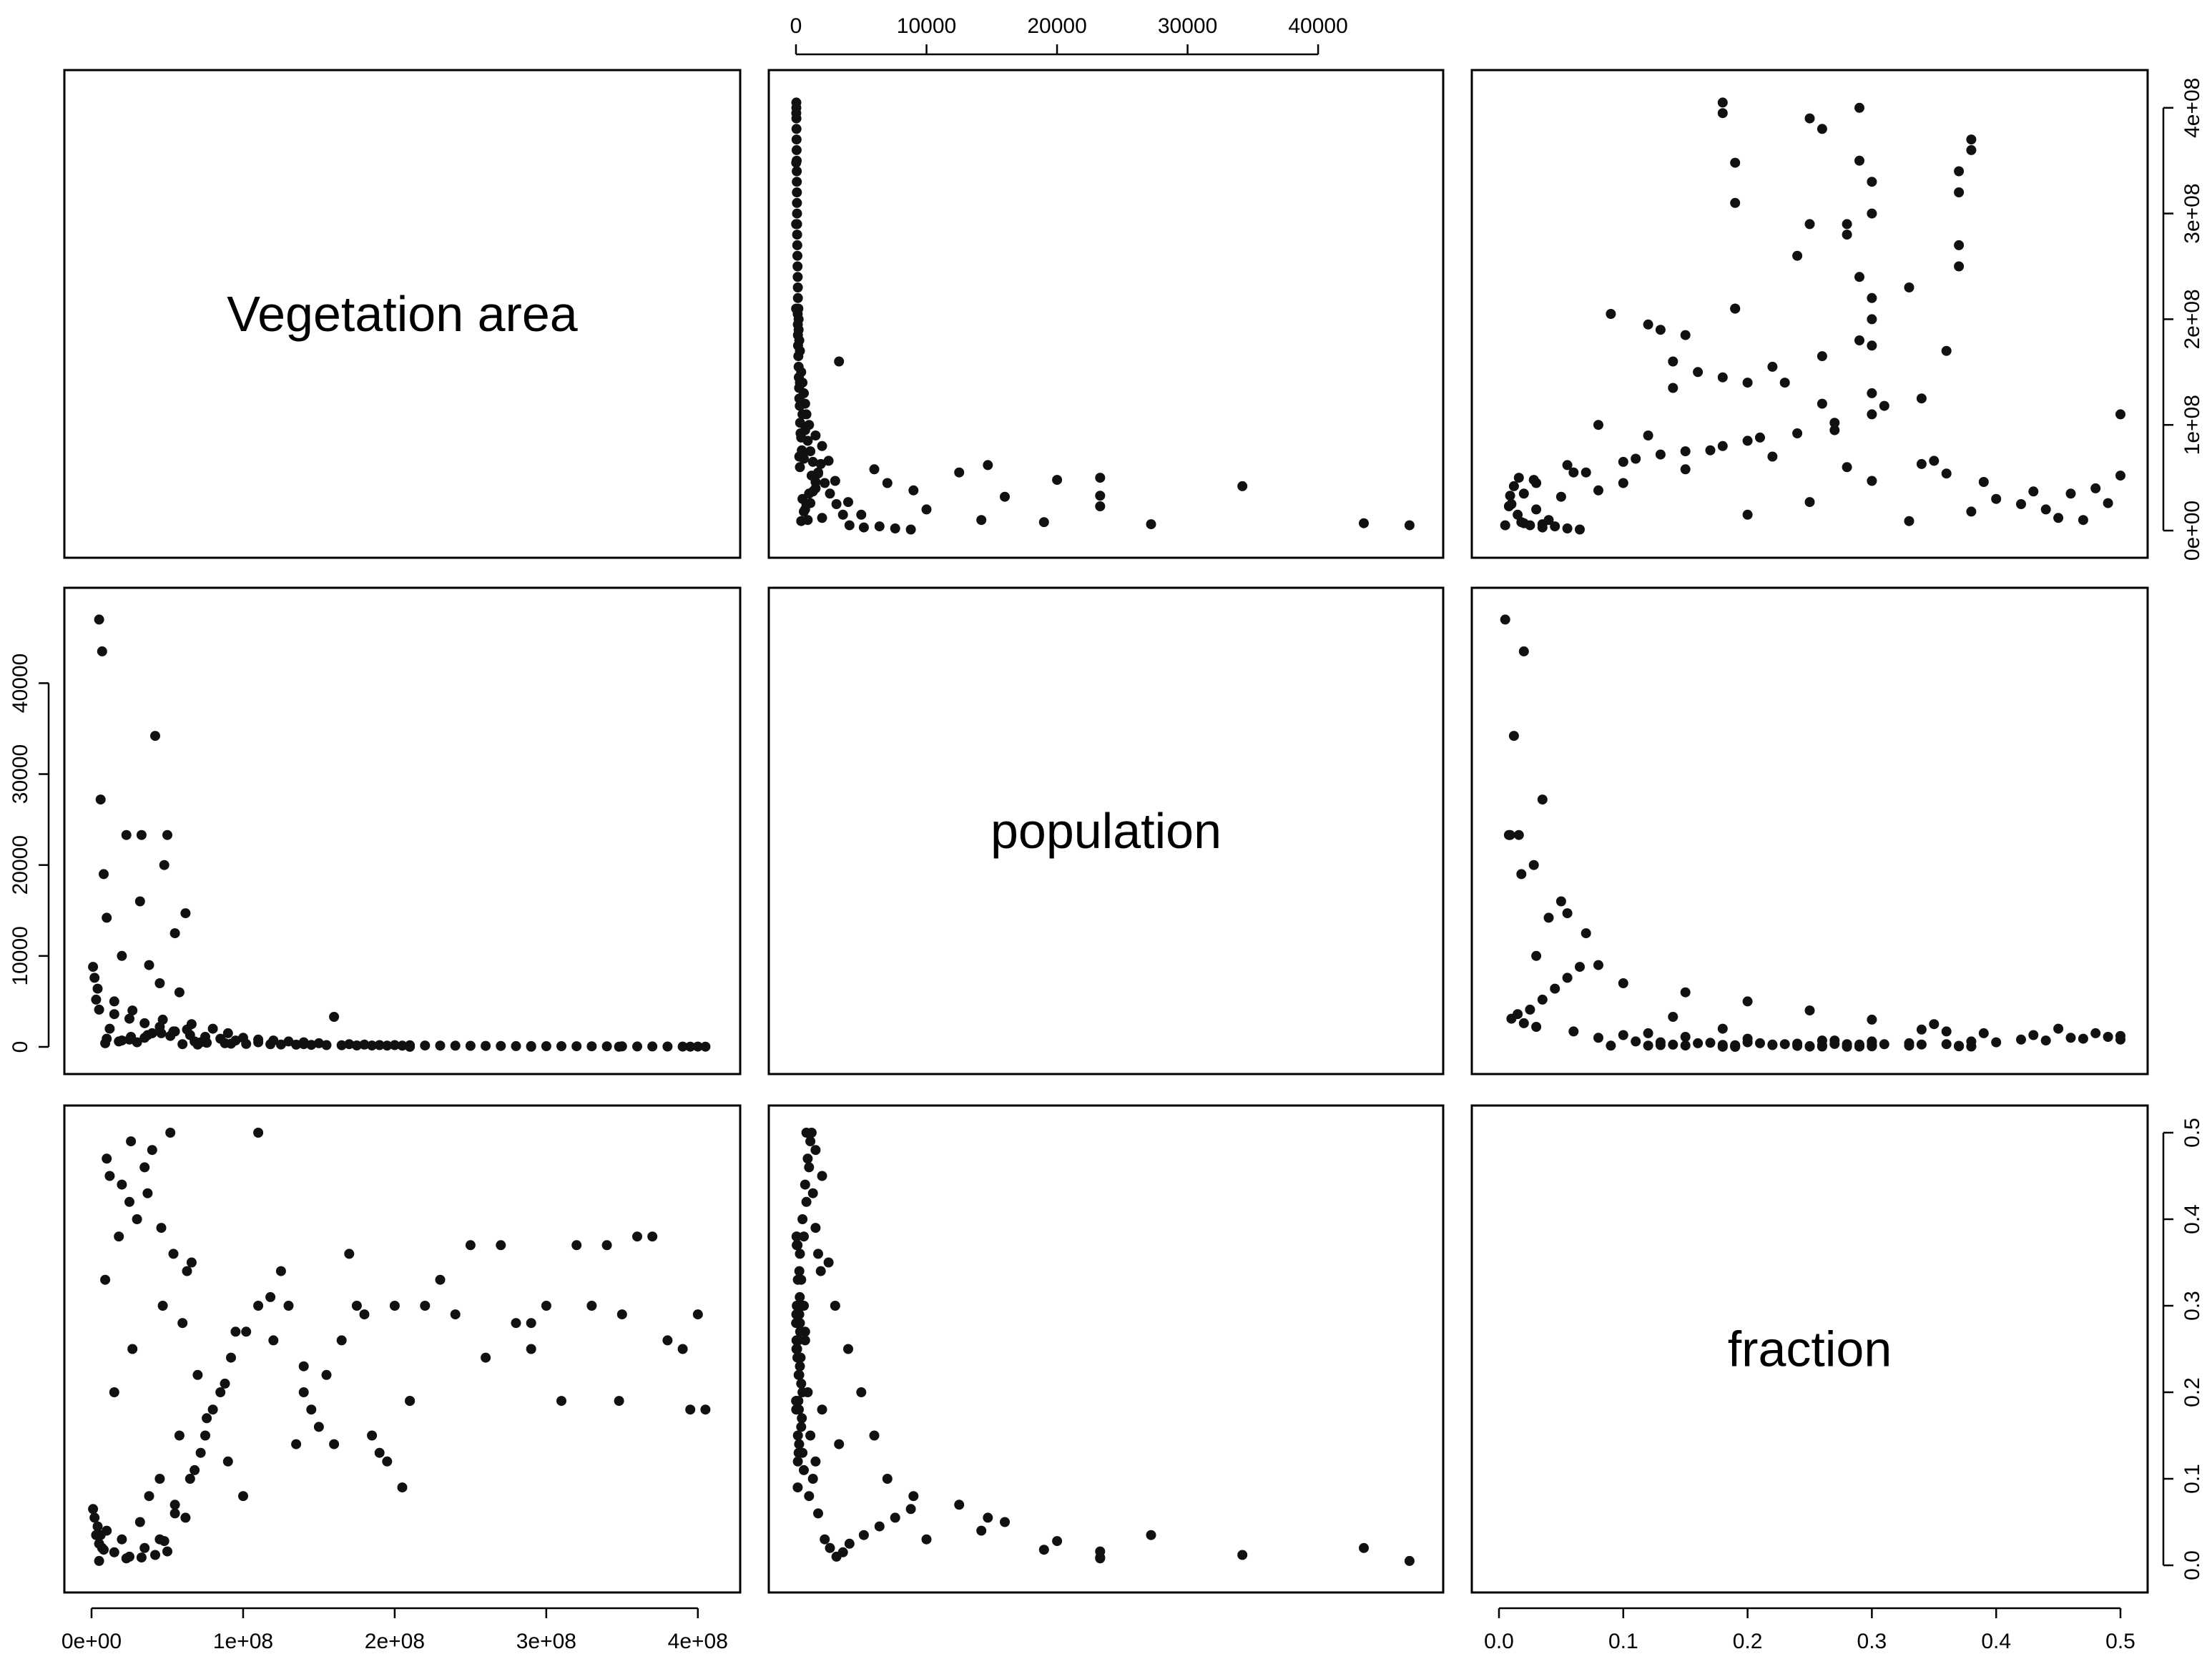 This screenshot has width=2212, height=1674. What do you see at coordinates (2193, 531) in the screenshot?
I see `tick-label-vegetation-area-0: 0e+00` at bounding box center [2193, 531].